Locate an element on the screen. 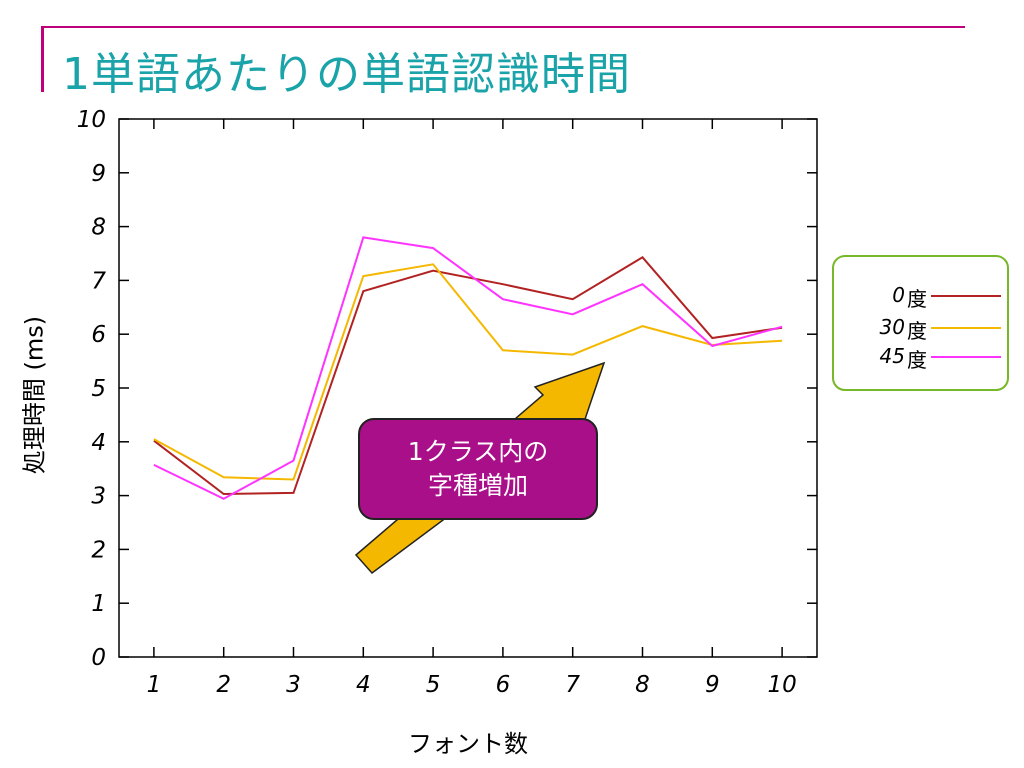  legend-item-45: 45 度 is located at coordinates (921, 358).